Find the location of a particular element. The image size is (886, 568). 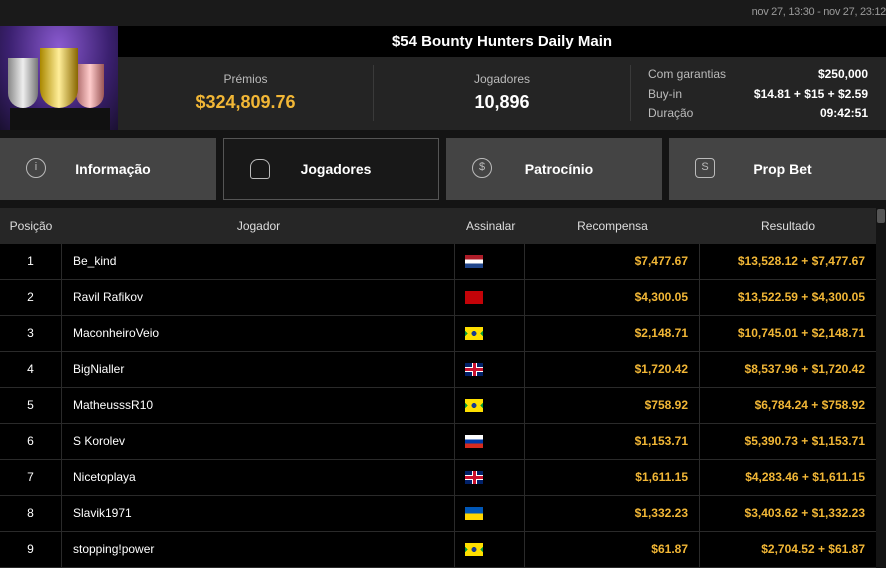

guarantee-label: Com garantias is located at coordinates (687, 74).